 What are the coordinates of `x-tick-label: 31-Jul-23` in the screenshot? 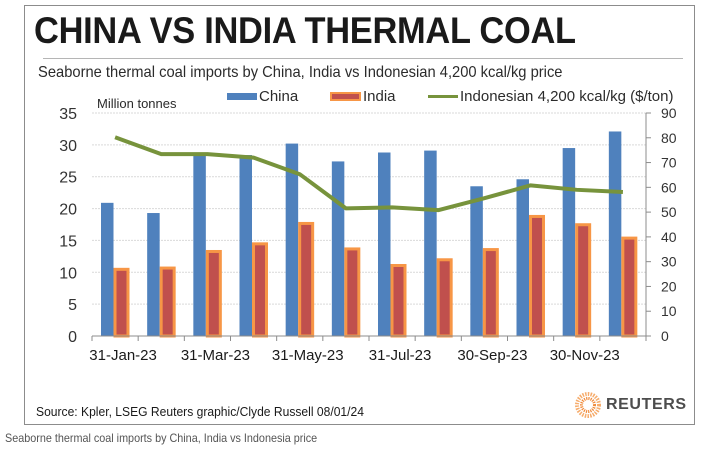 It's located at (400, 355).